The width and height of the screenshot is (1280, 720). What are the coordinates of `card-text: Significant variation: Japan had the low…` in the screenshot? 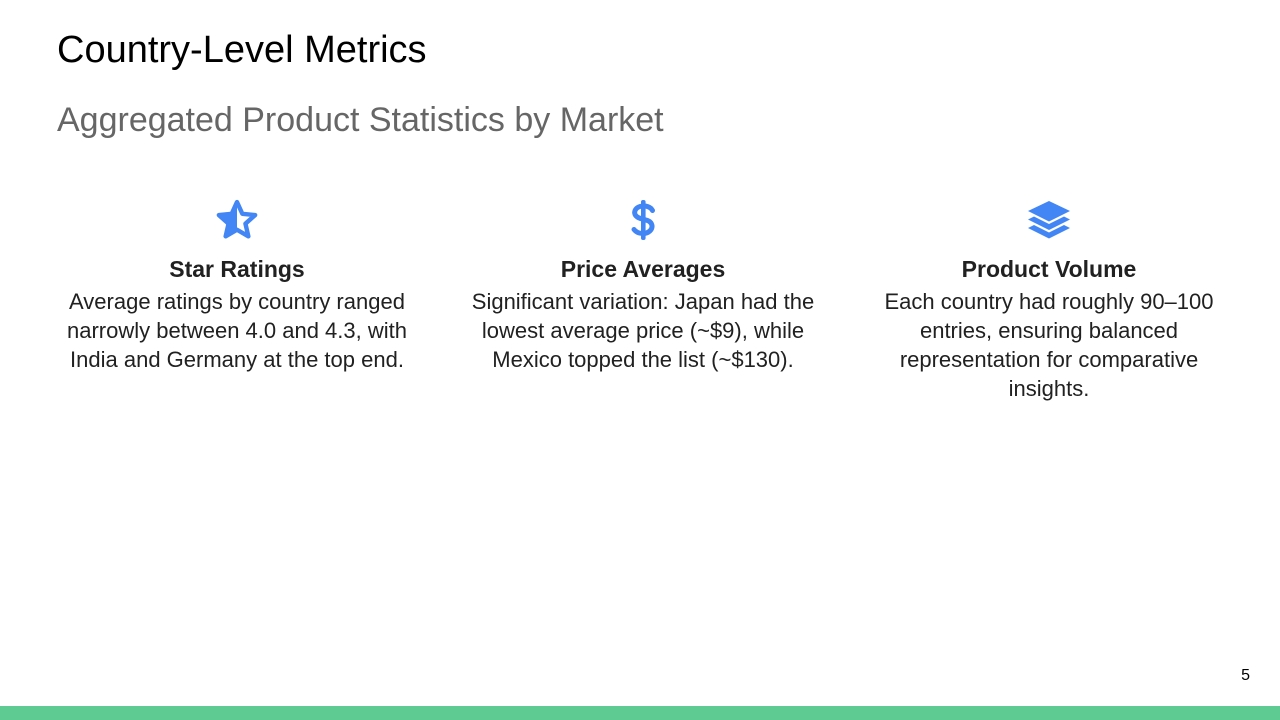 It's located at (643, 330).